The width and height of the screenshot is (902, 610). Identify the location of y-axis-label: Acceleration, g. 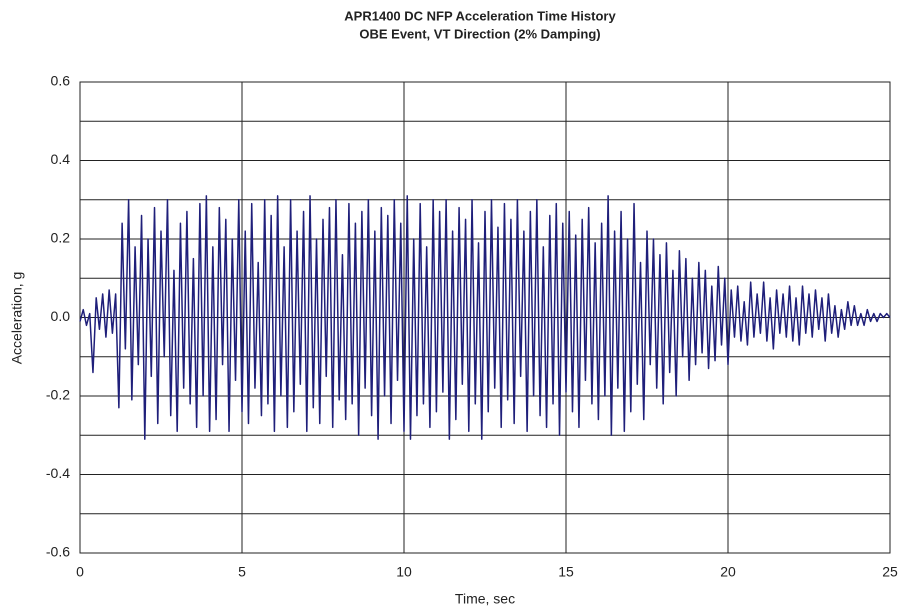
(17, 318).